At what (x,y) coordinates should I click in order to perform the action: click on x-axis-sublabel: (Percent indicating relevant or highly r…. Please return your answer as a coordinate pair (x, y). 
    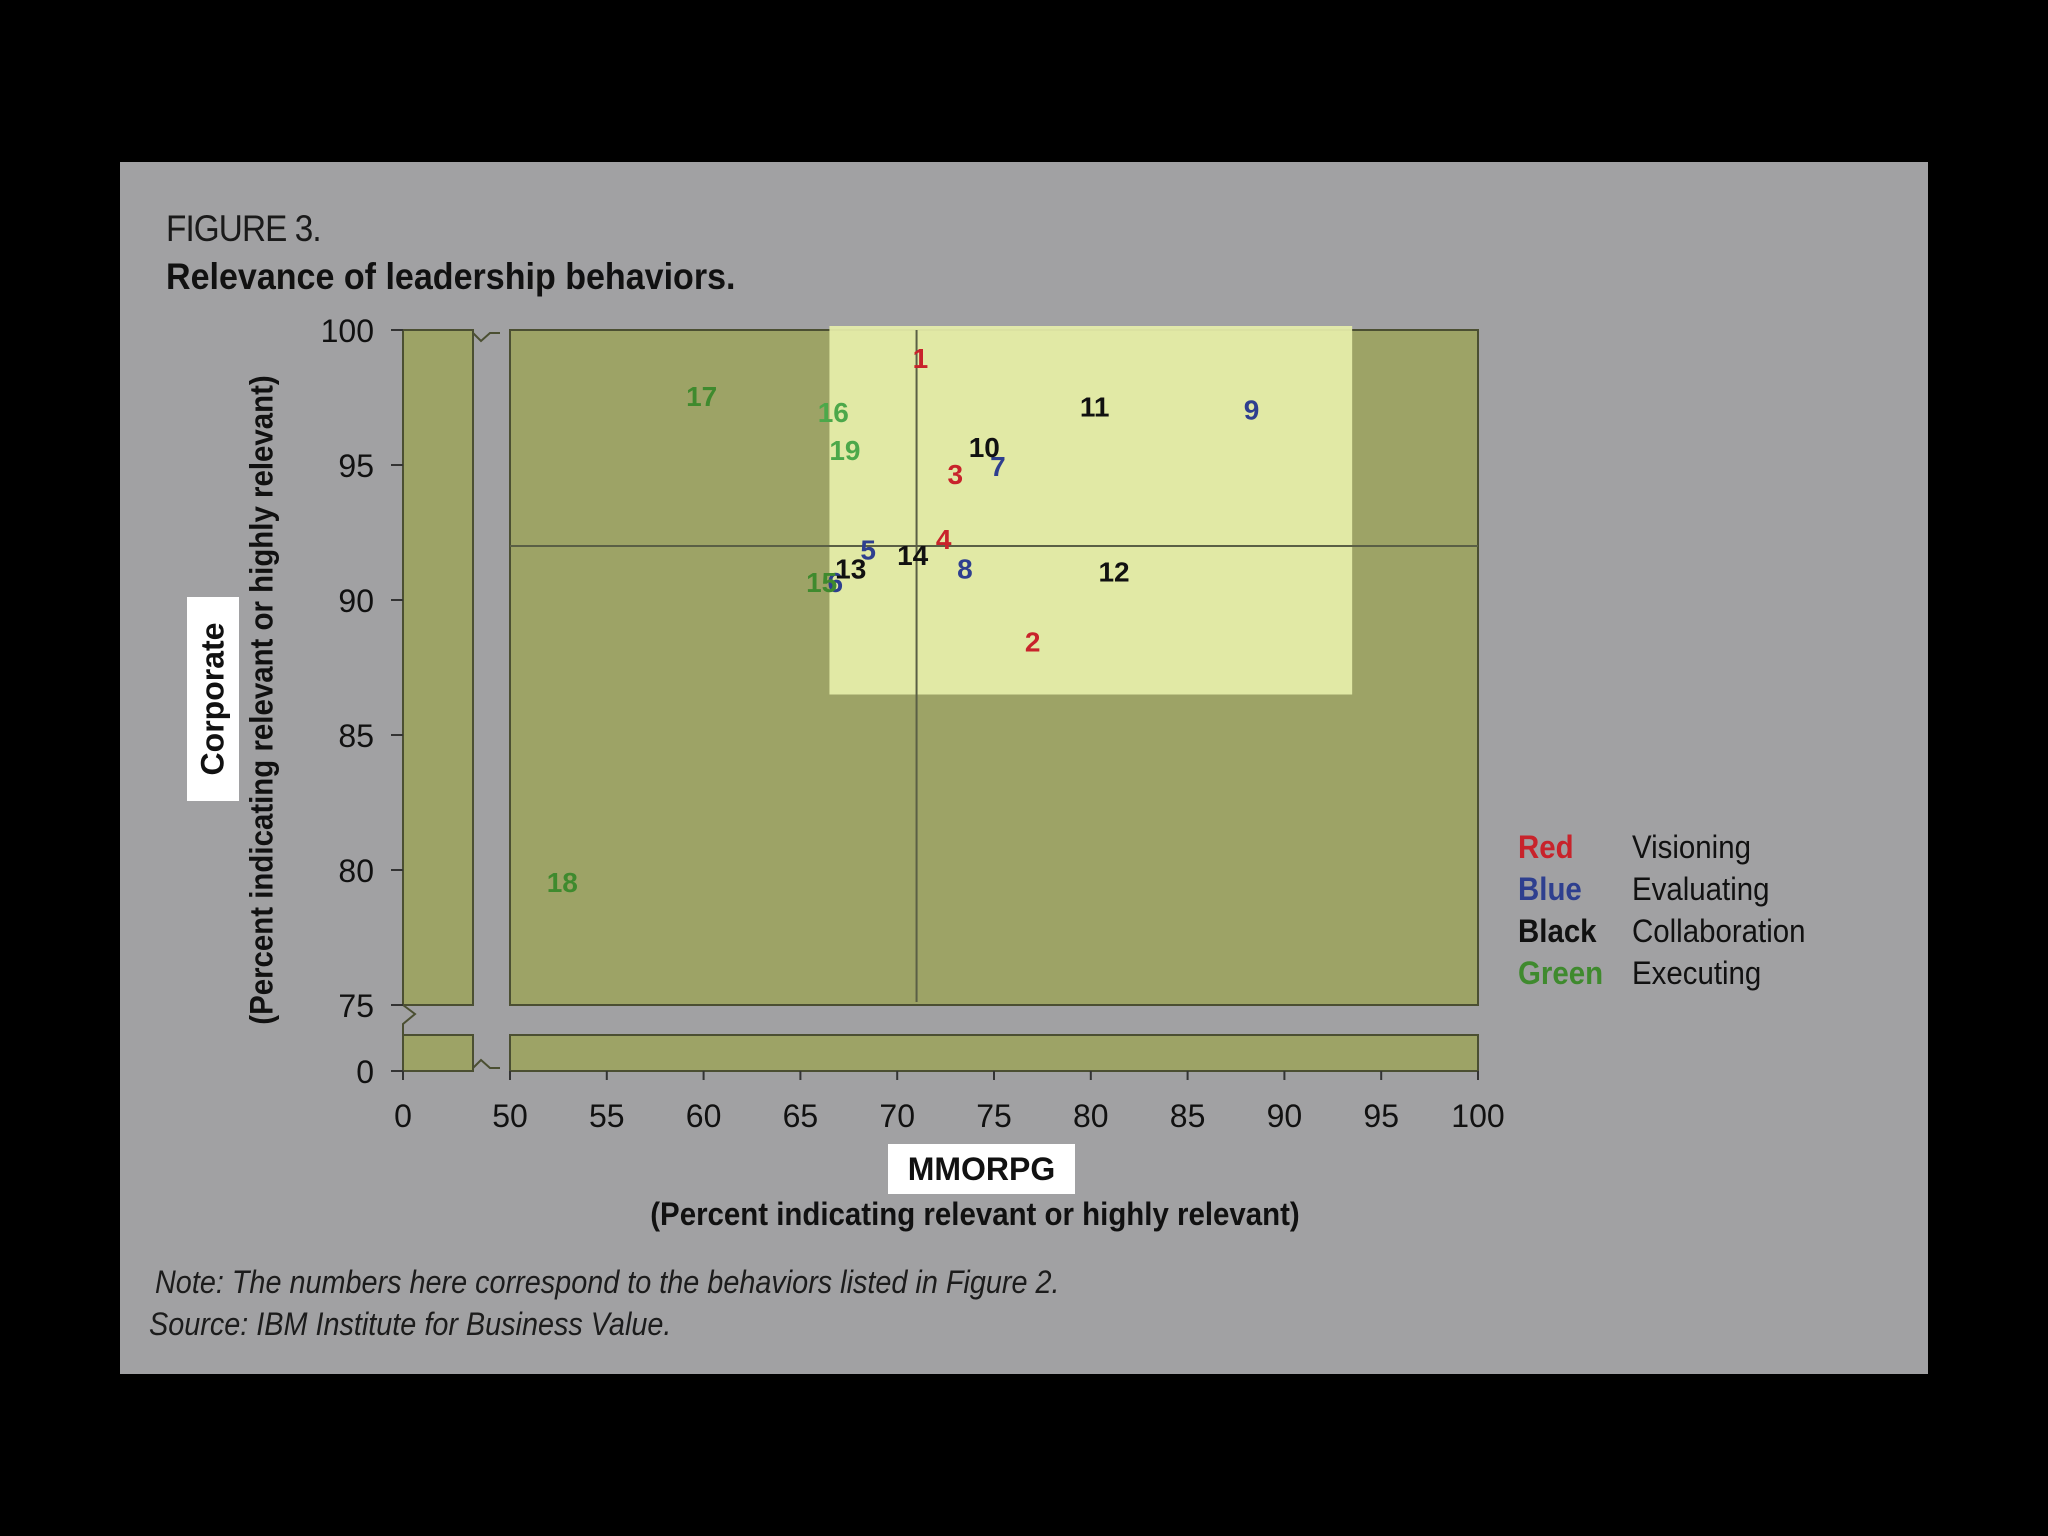
    Looking at the image, I should click on (975, 1214).